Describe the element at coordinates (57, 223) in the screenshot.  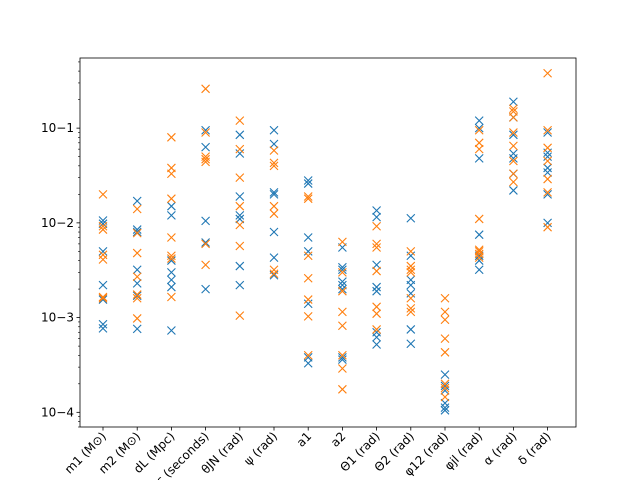
I see `y-tick-label: 10−2` at that location.